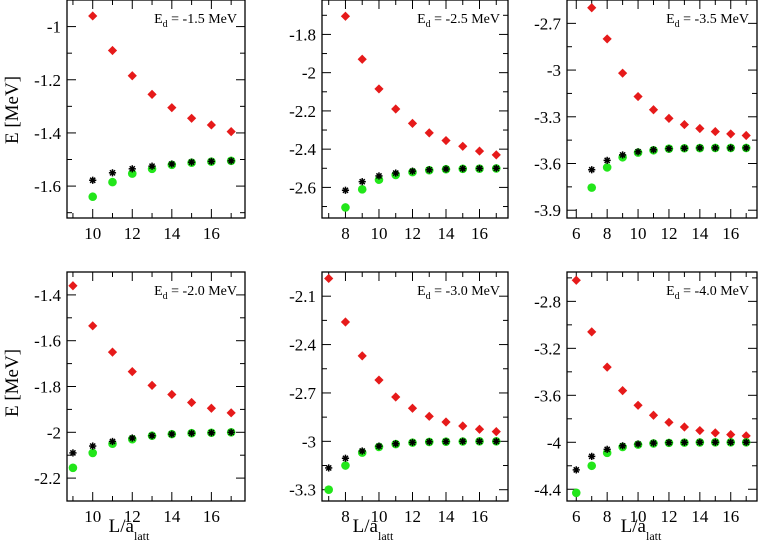 The height and width of the screenshot is (545, 765). What do you see at coordinates (373, 529) in the screenshot?
I see `x-axis-label-middle: L/a latt` at bounding box center [373, 529].